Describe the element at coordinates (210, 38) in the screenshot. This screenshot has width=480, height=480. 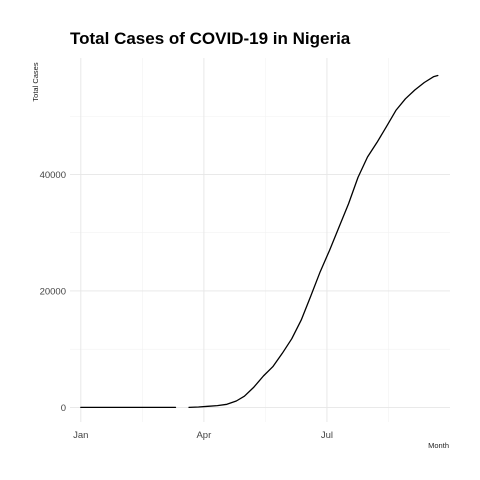
I see `chart-title: Total Cases of COVID-19 in Nigeria` at that location.